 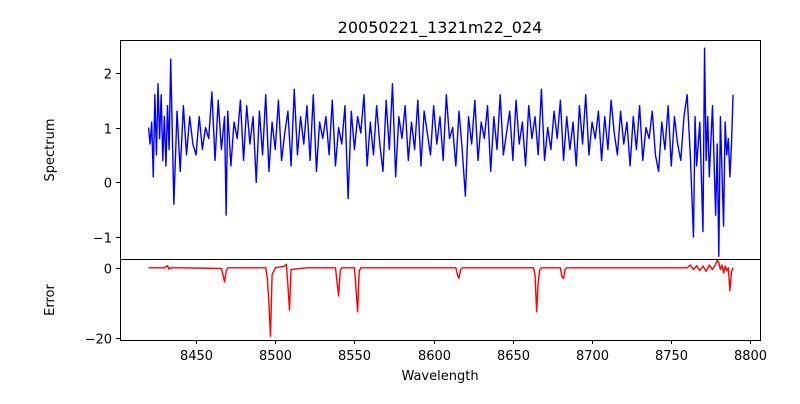 What do you see at coordinates (439, 376) in the screenshot?
I see `x-axis-label: Wavelength` at bounding box center [439, 376].